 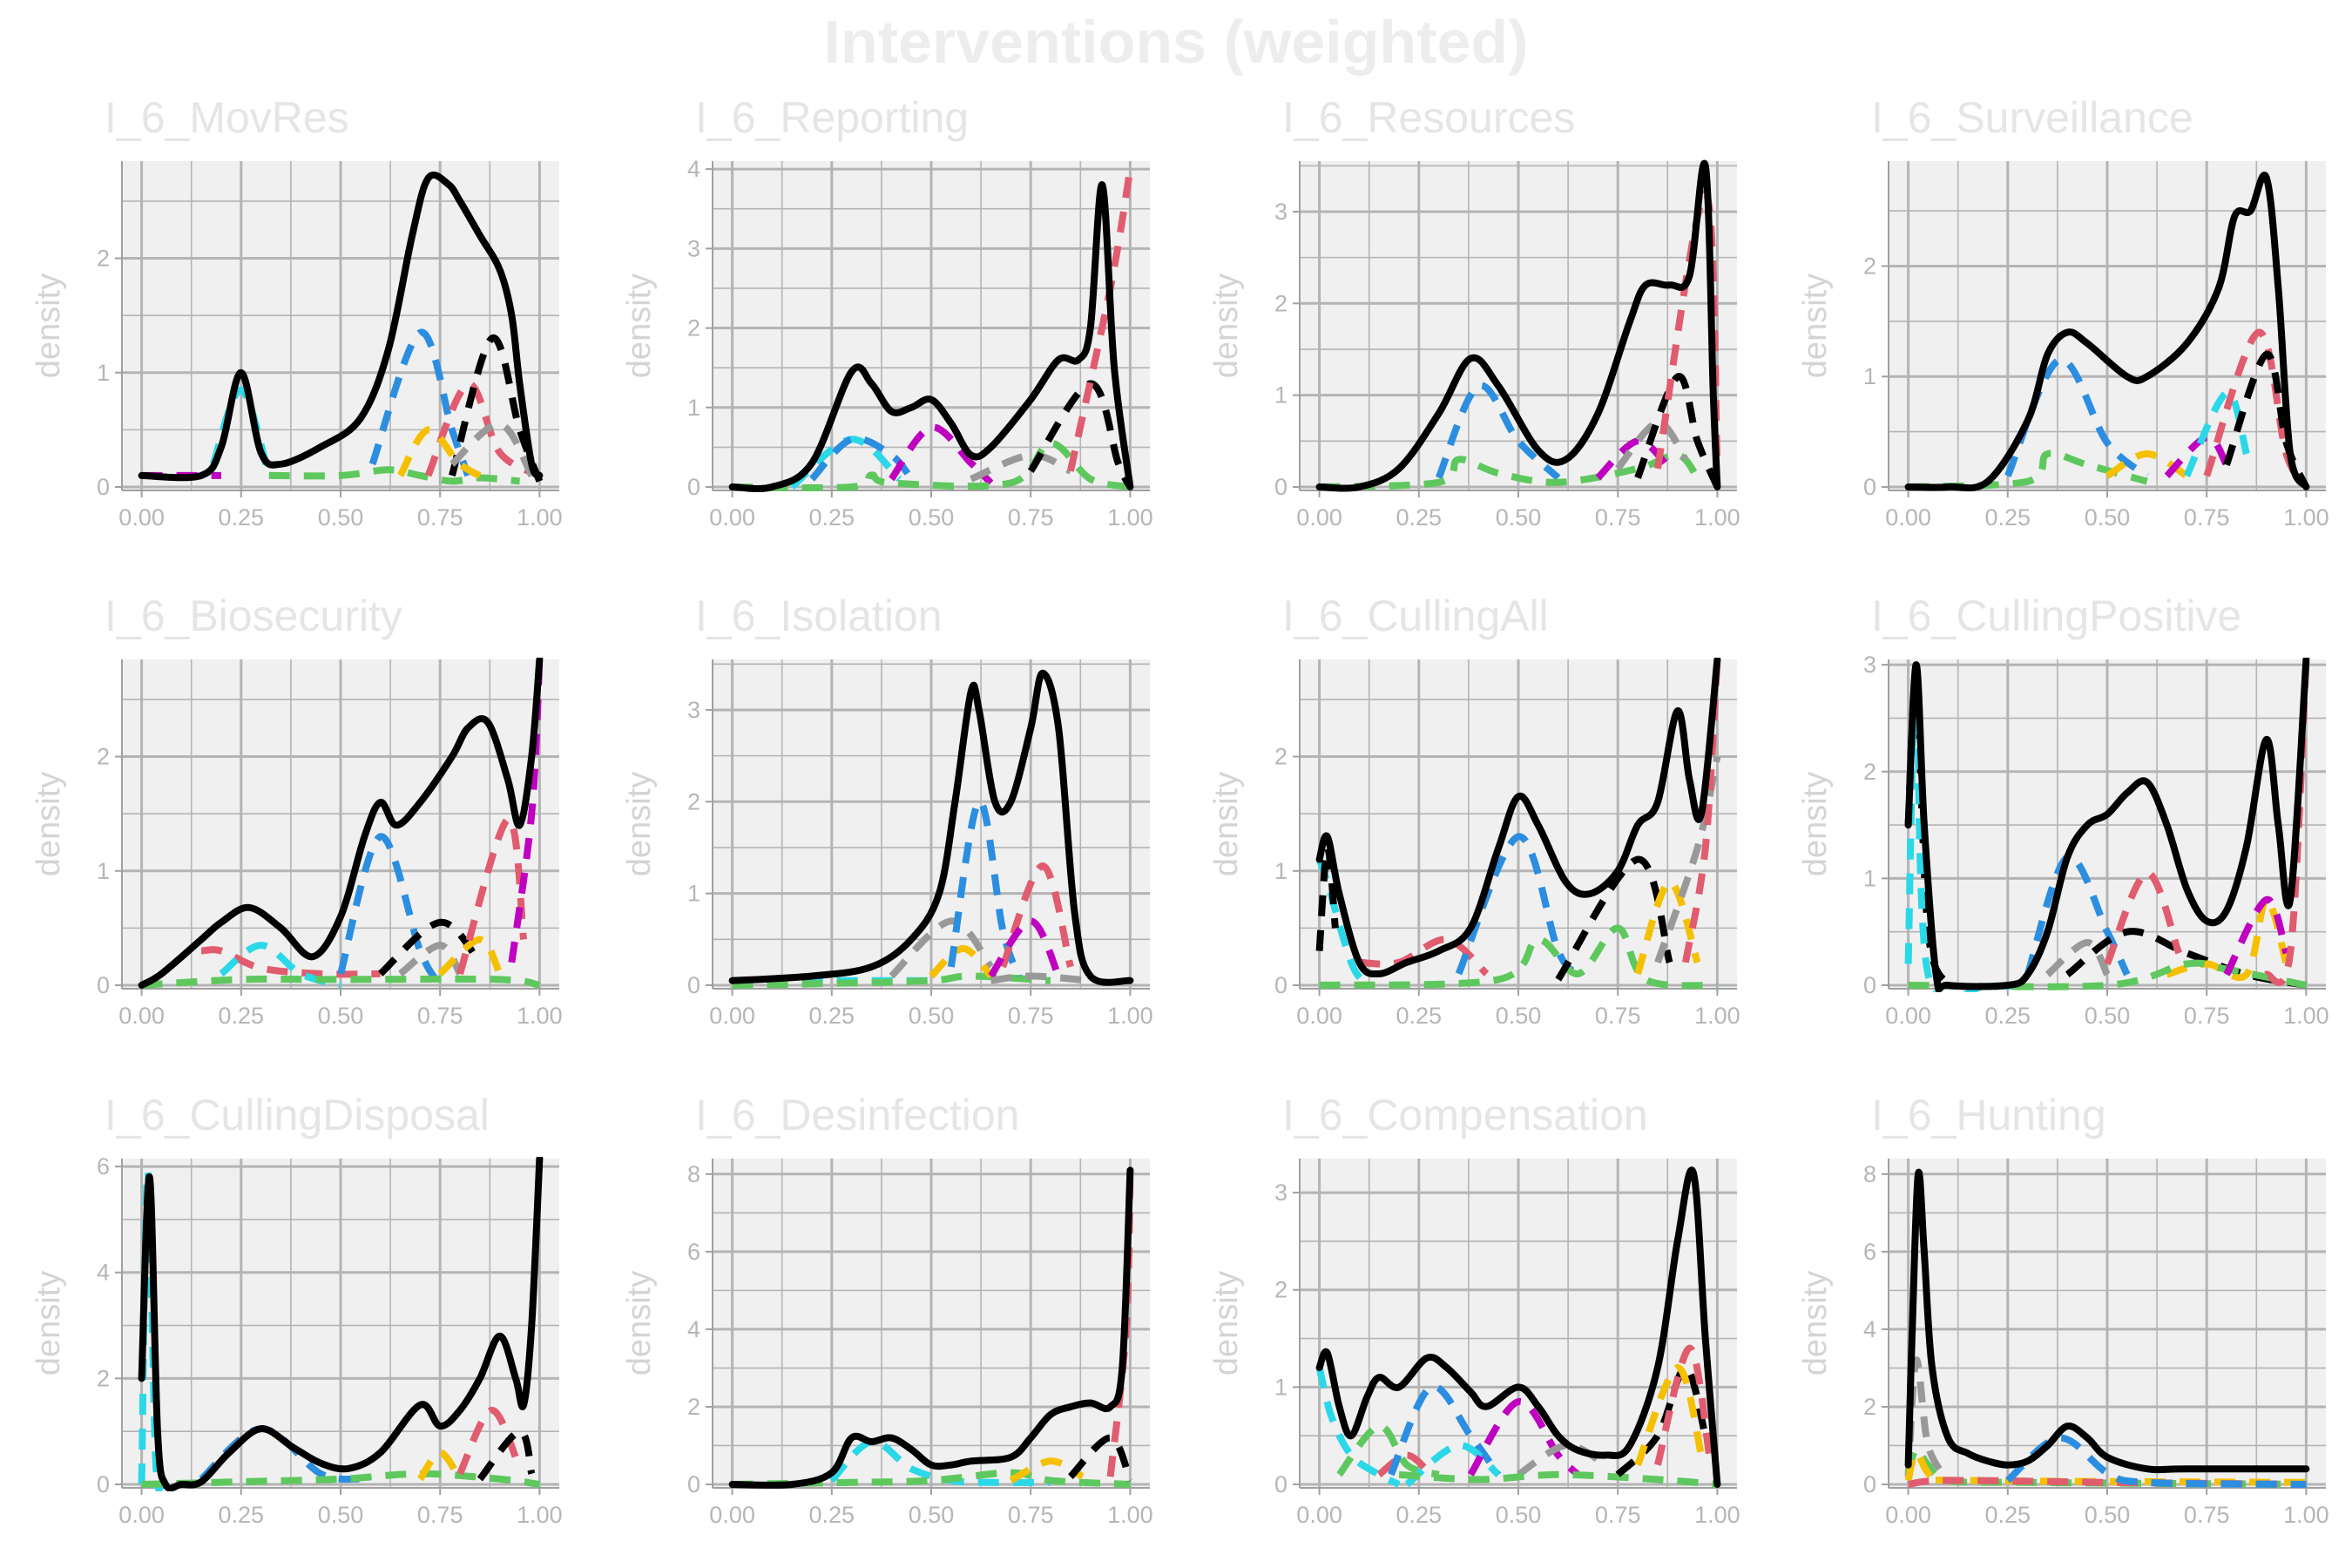 I want to click on panel-title: I_6_CullingAll, so click(x=1415, y=615).